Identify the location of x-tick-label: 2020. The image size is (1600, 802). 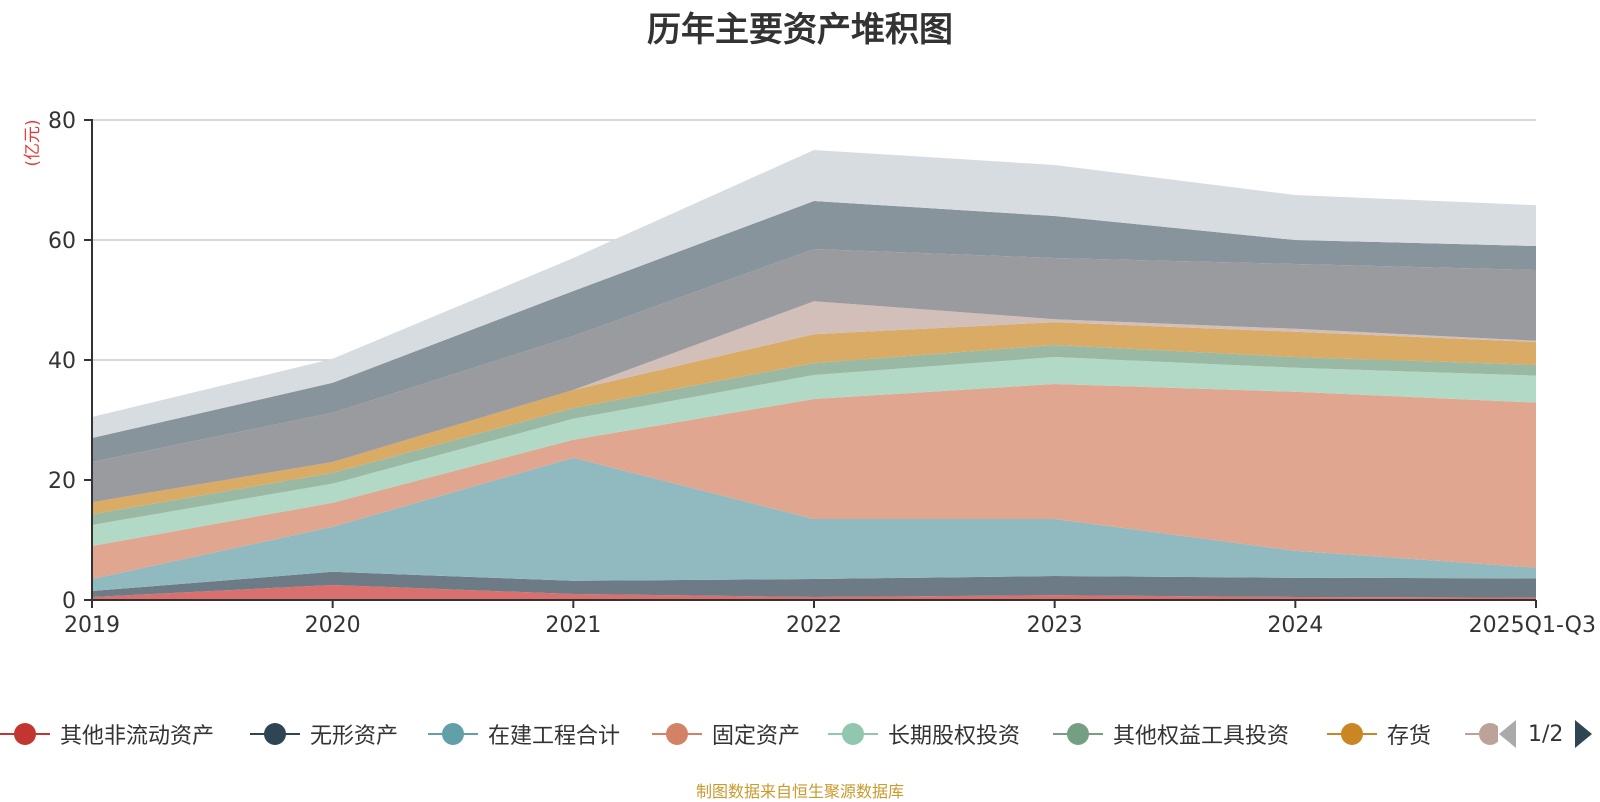
(333, 625).